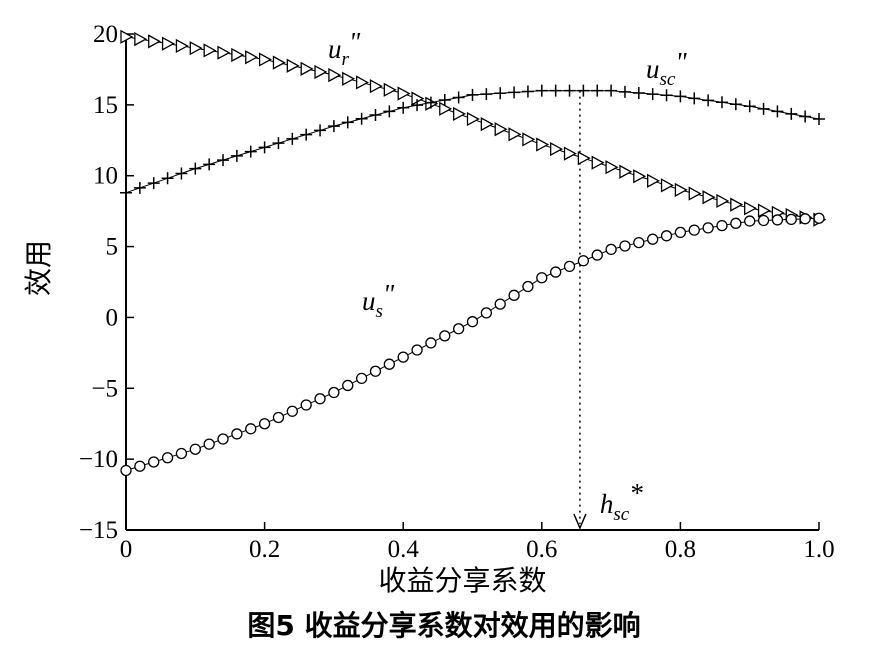 The height and width of the screenshot is (661, 888). What do you see at coordinates (680, 549) in the screenshot?
I see `x-tick-label: 0.8` at bounding box center [680, 549].